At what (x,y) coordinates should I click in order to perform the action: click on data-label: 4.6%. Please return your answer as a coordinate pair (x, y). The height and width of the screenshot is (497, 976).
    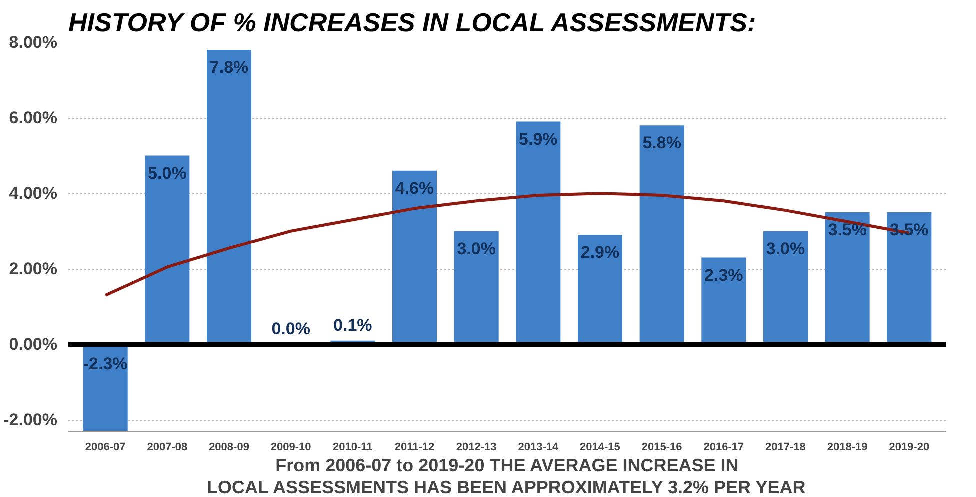
    Looking at the image, I should click on (414, 188).